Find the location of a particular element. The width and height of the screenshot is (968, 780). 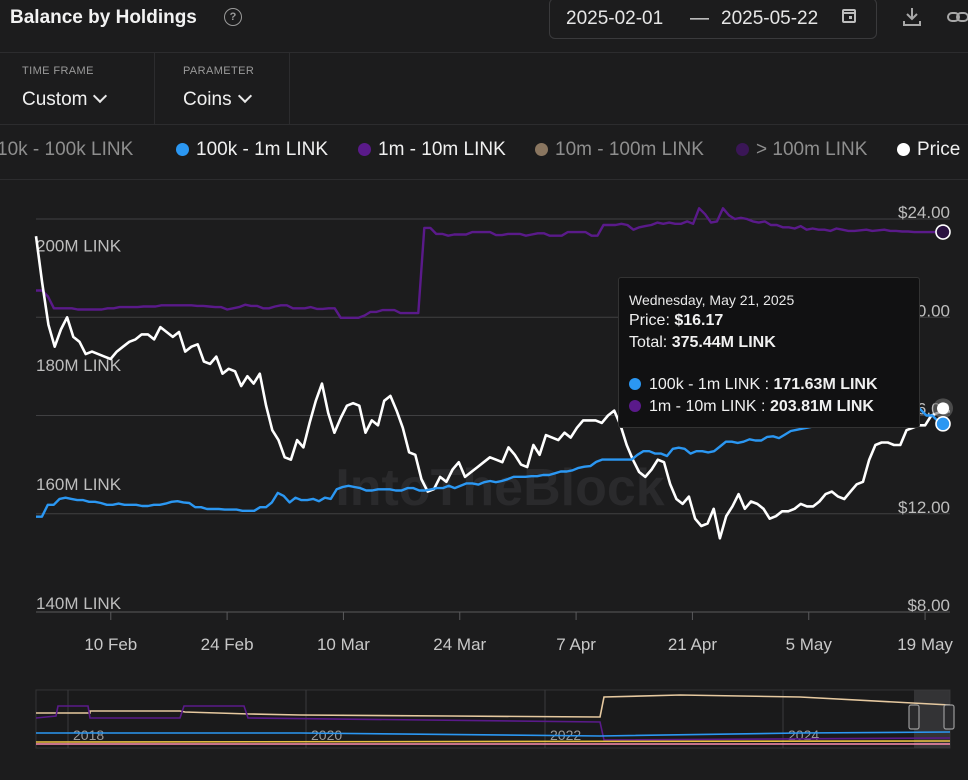

y-left-tick-label: 200M LINK is located at coordinates (79, 246).